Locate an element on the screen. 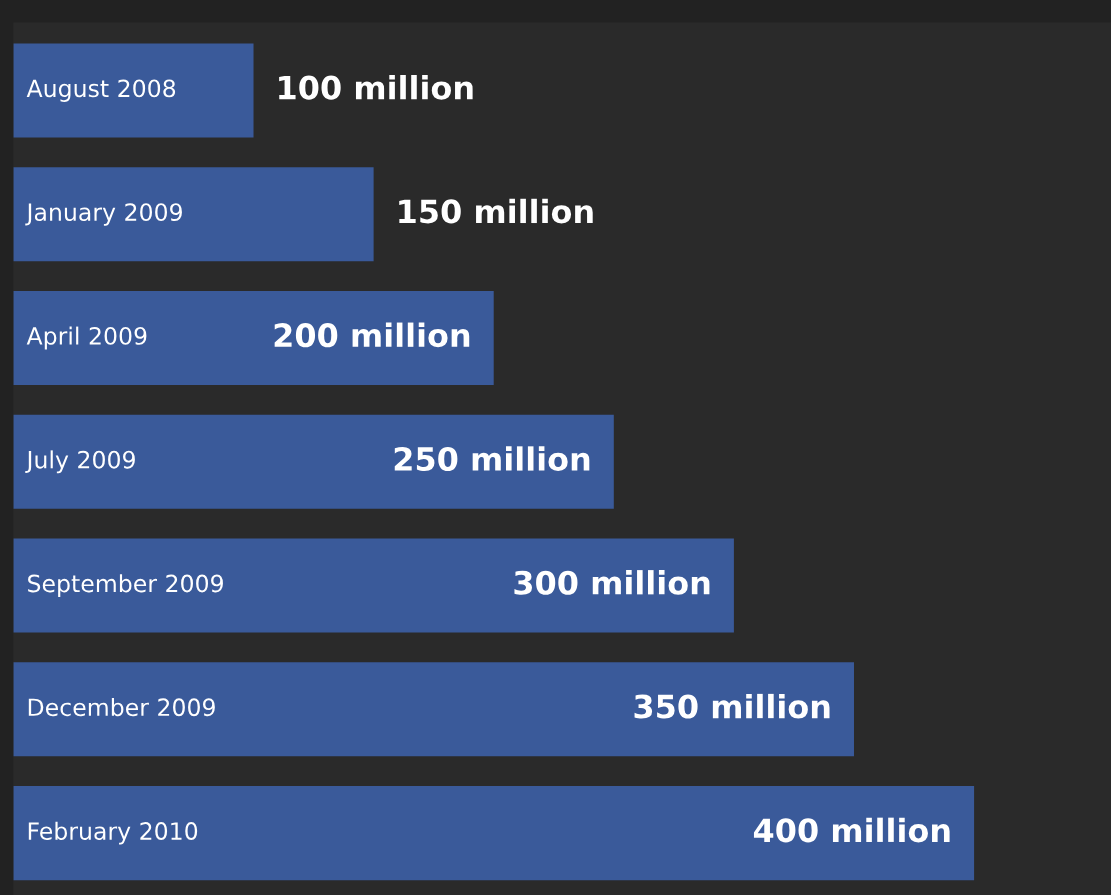  y-tick-label: September 2009 is located at coordinates (125, 585).